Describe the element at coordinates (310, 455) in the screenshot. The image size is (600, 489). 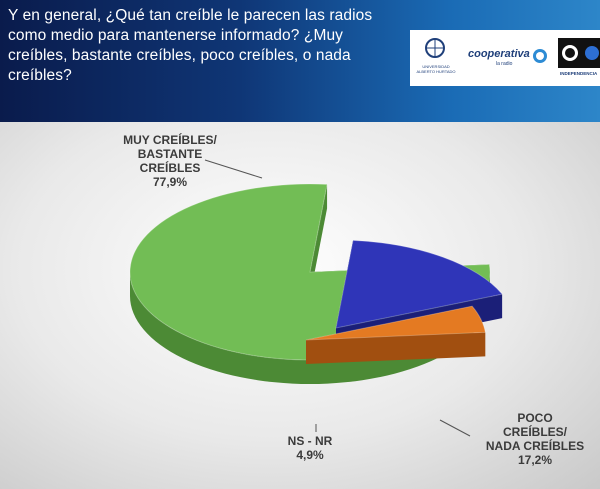
I see `slice-value: 4,9%` at that location.